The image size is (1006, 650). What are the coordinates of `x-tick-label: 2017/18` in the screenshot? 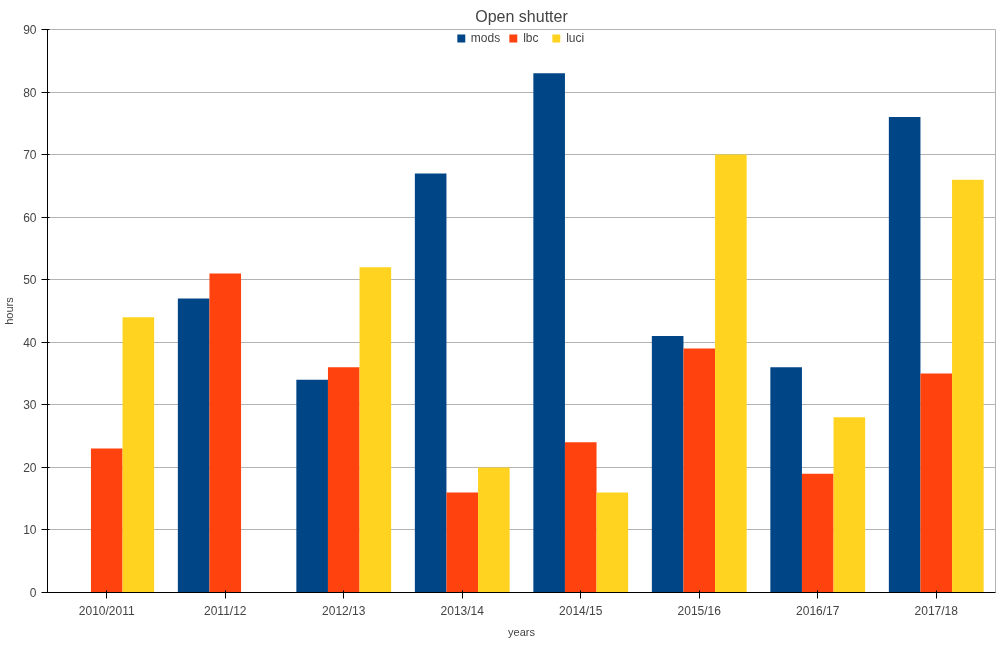 It's located at (936, 610).